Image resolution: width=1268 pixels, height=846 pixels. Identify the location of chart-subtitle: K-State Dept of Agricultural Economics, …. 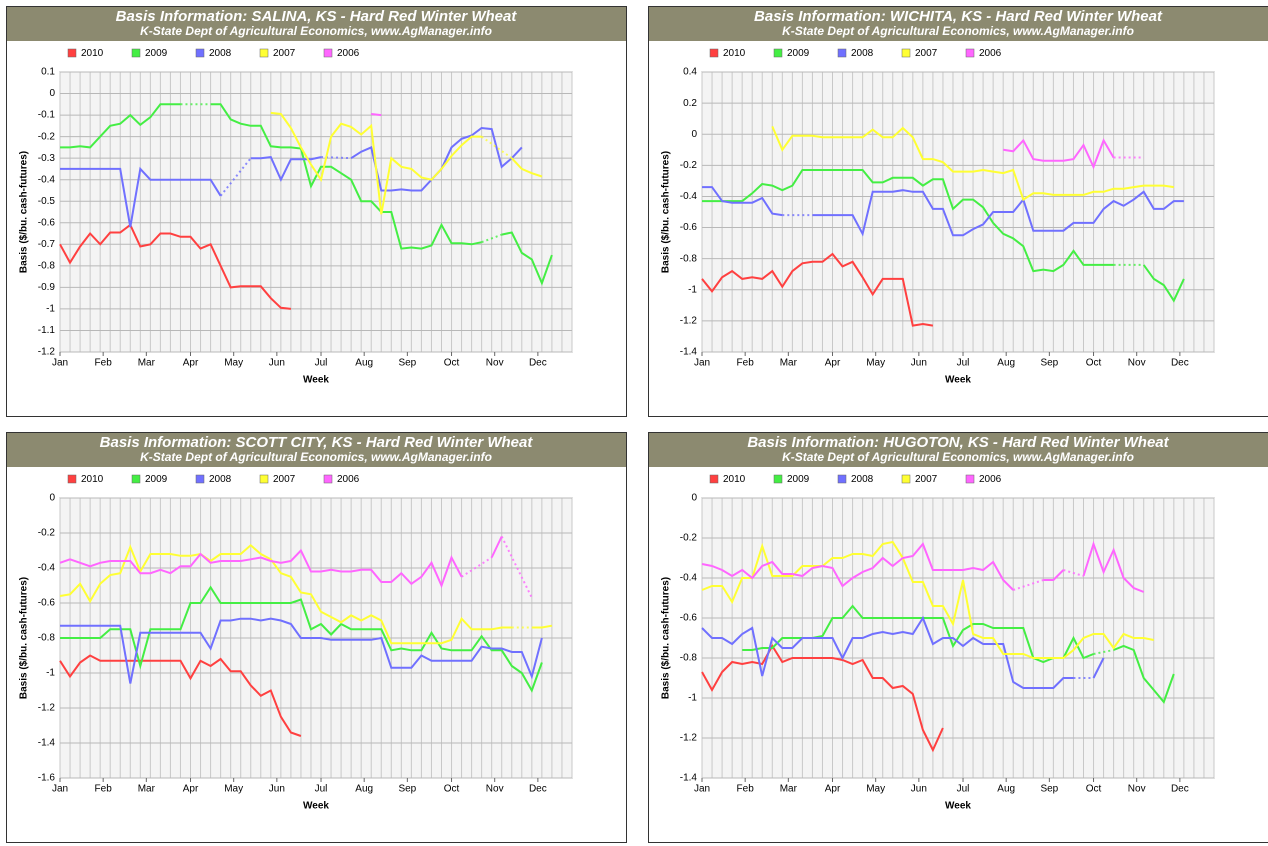
(958, 31).